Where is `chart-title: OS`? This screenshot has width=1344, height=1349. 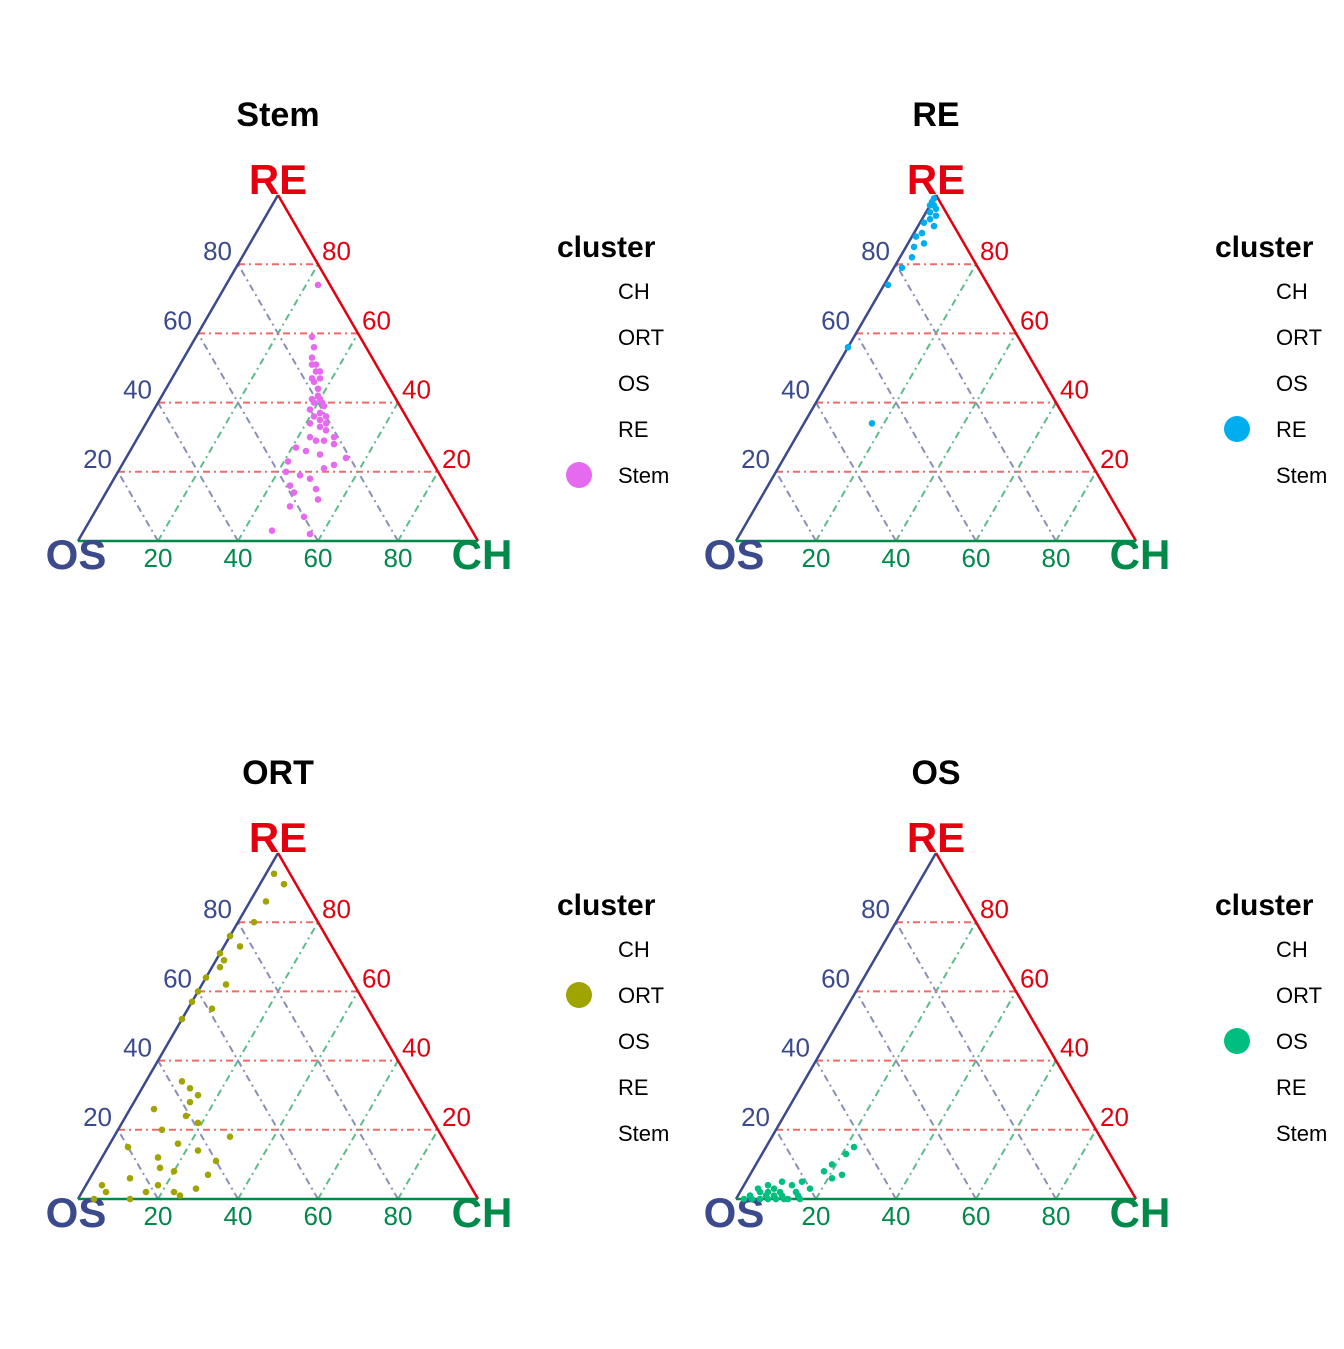 chart-title: OS is located at coordinates (935, 773).